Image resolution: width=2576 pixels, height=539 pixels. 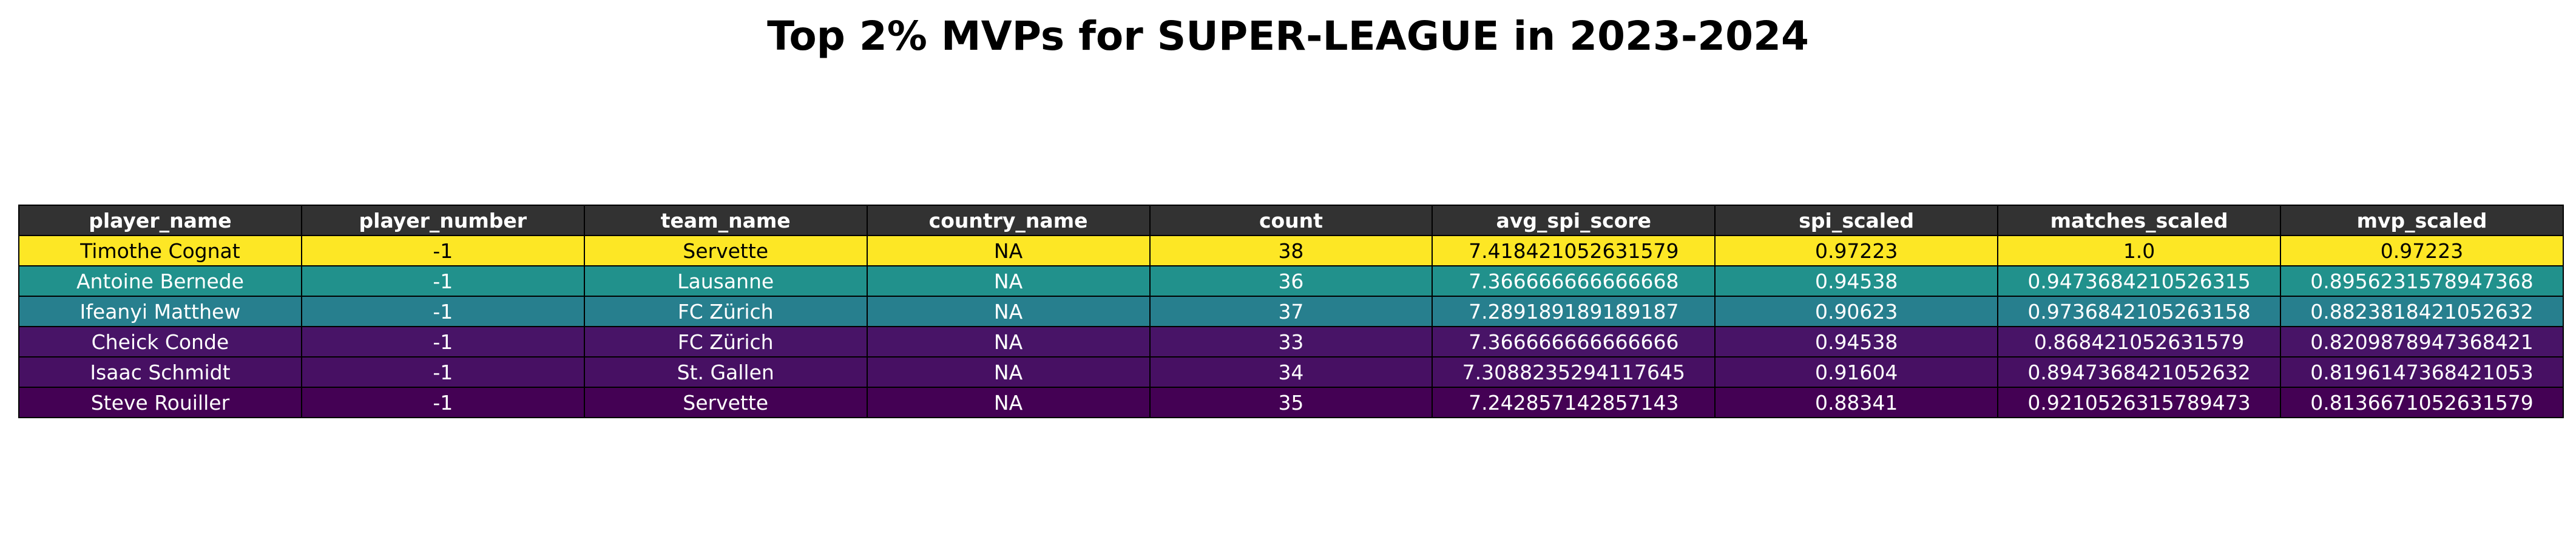 I want to click on table-cell-matches-scaled: 0.8947368421052632, so click(x=2139, y=372).